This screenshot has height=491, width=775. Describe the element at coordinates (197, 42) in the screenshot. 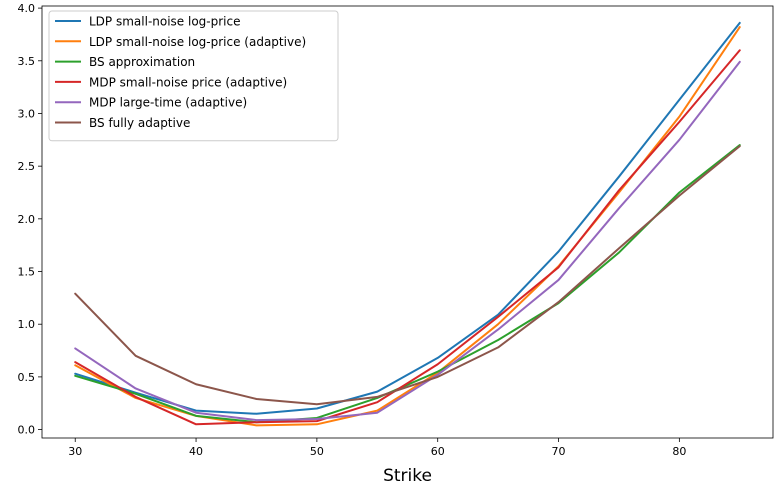

I see `legend-entry-label: LDP small-noise log-price (adaptive)` at that location.